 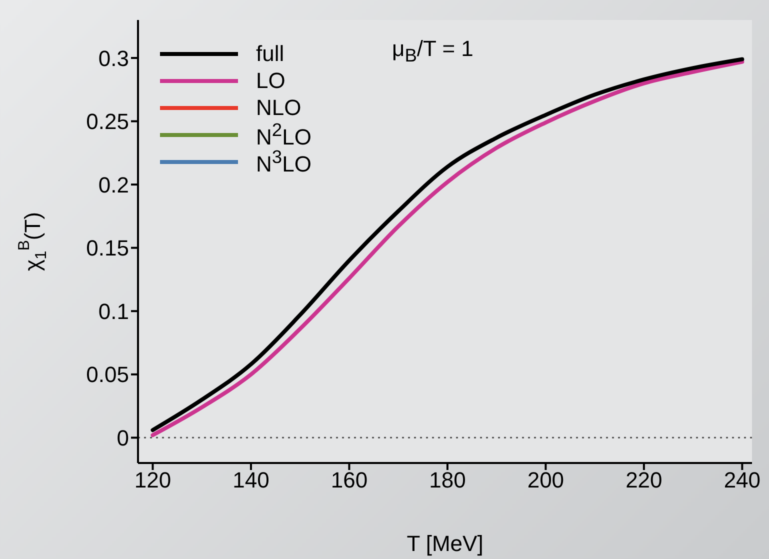 I want to click on legend-label: full, so click(x=270, y=53).